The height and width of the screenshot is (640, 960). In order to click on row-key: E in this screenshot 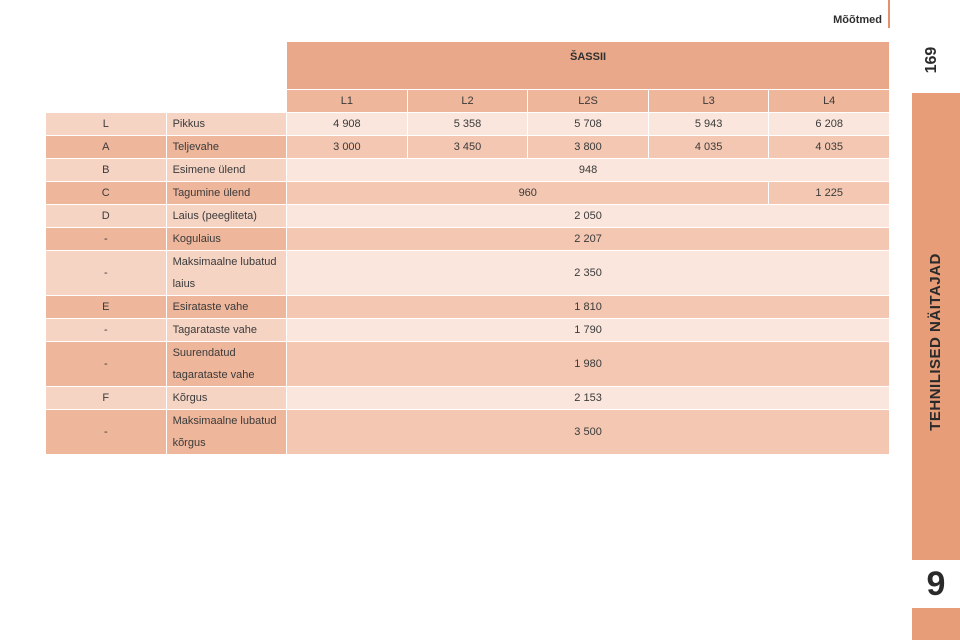, I will do `click(106, 307)`.